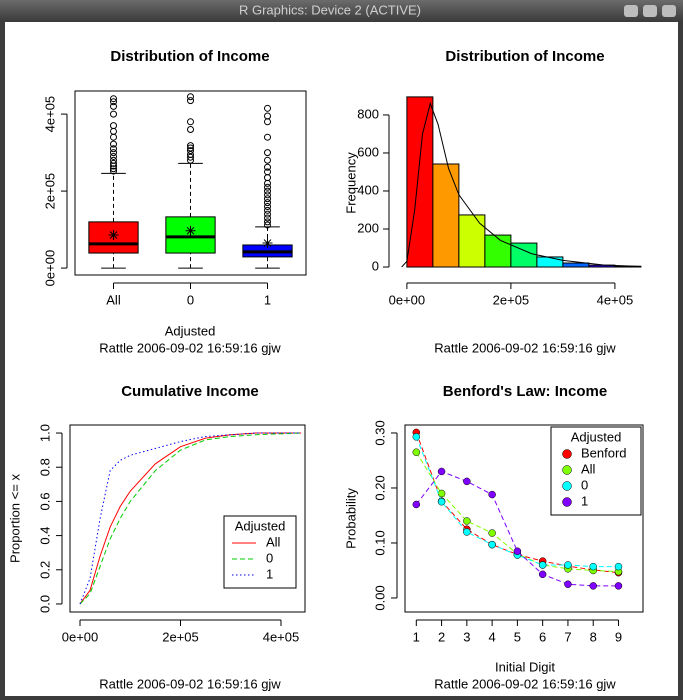 The width and height of the screenshot is (683, 700). I want to click on y-axis-label: Frequency, so click(350, 183).